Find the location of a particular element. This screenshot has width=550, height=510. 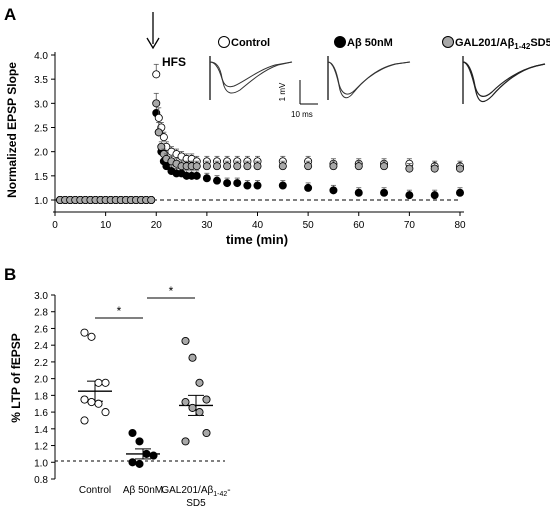

panel-a-y-tick-label: 1.0 is located at coordinates (41, 201).